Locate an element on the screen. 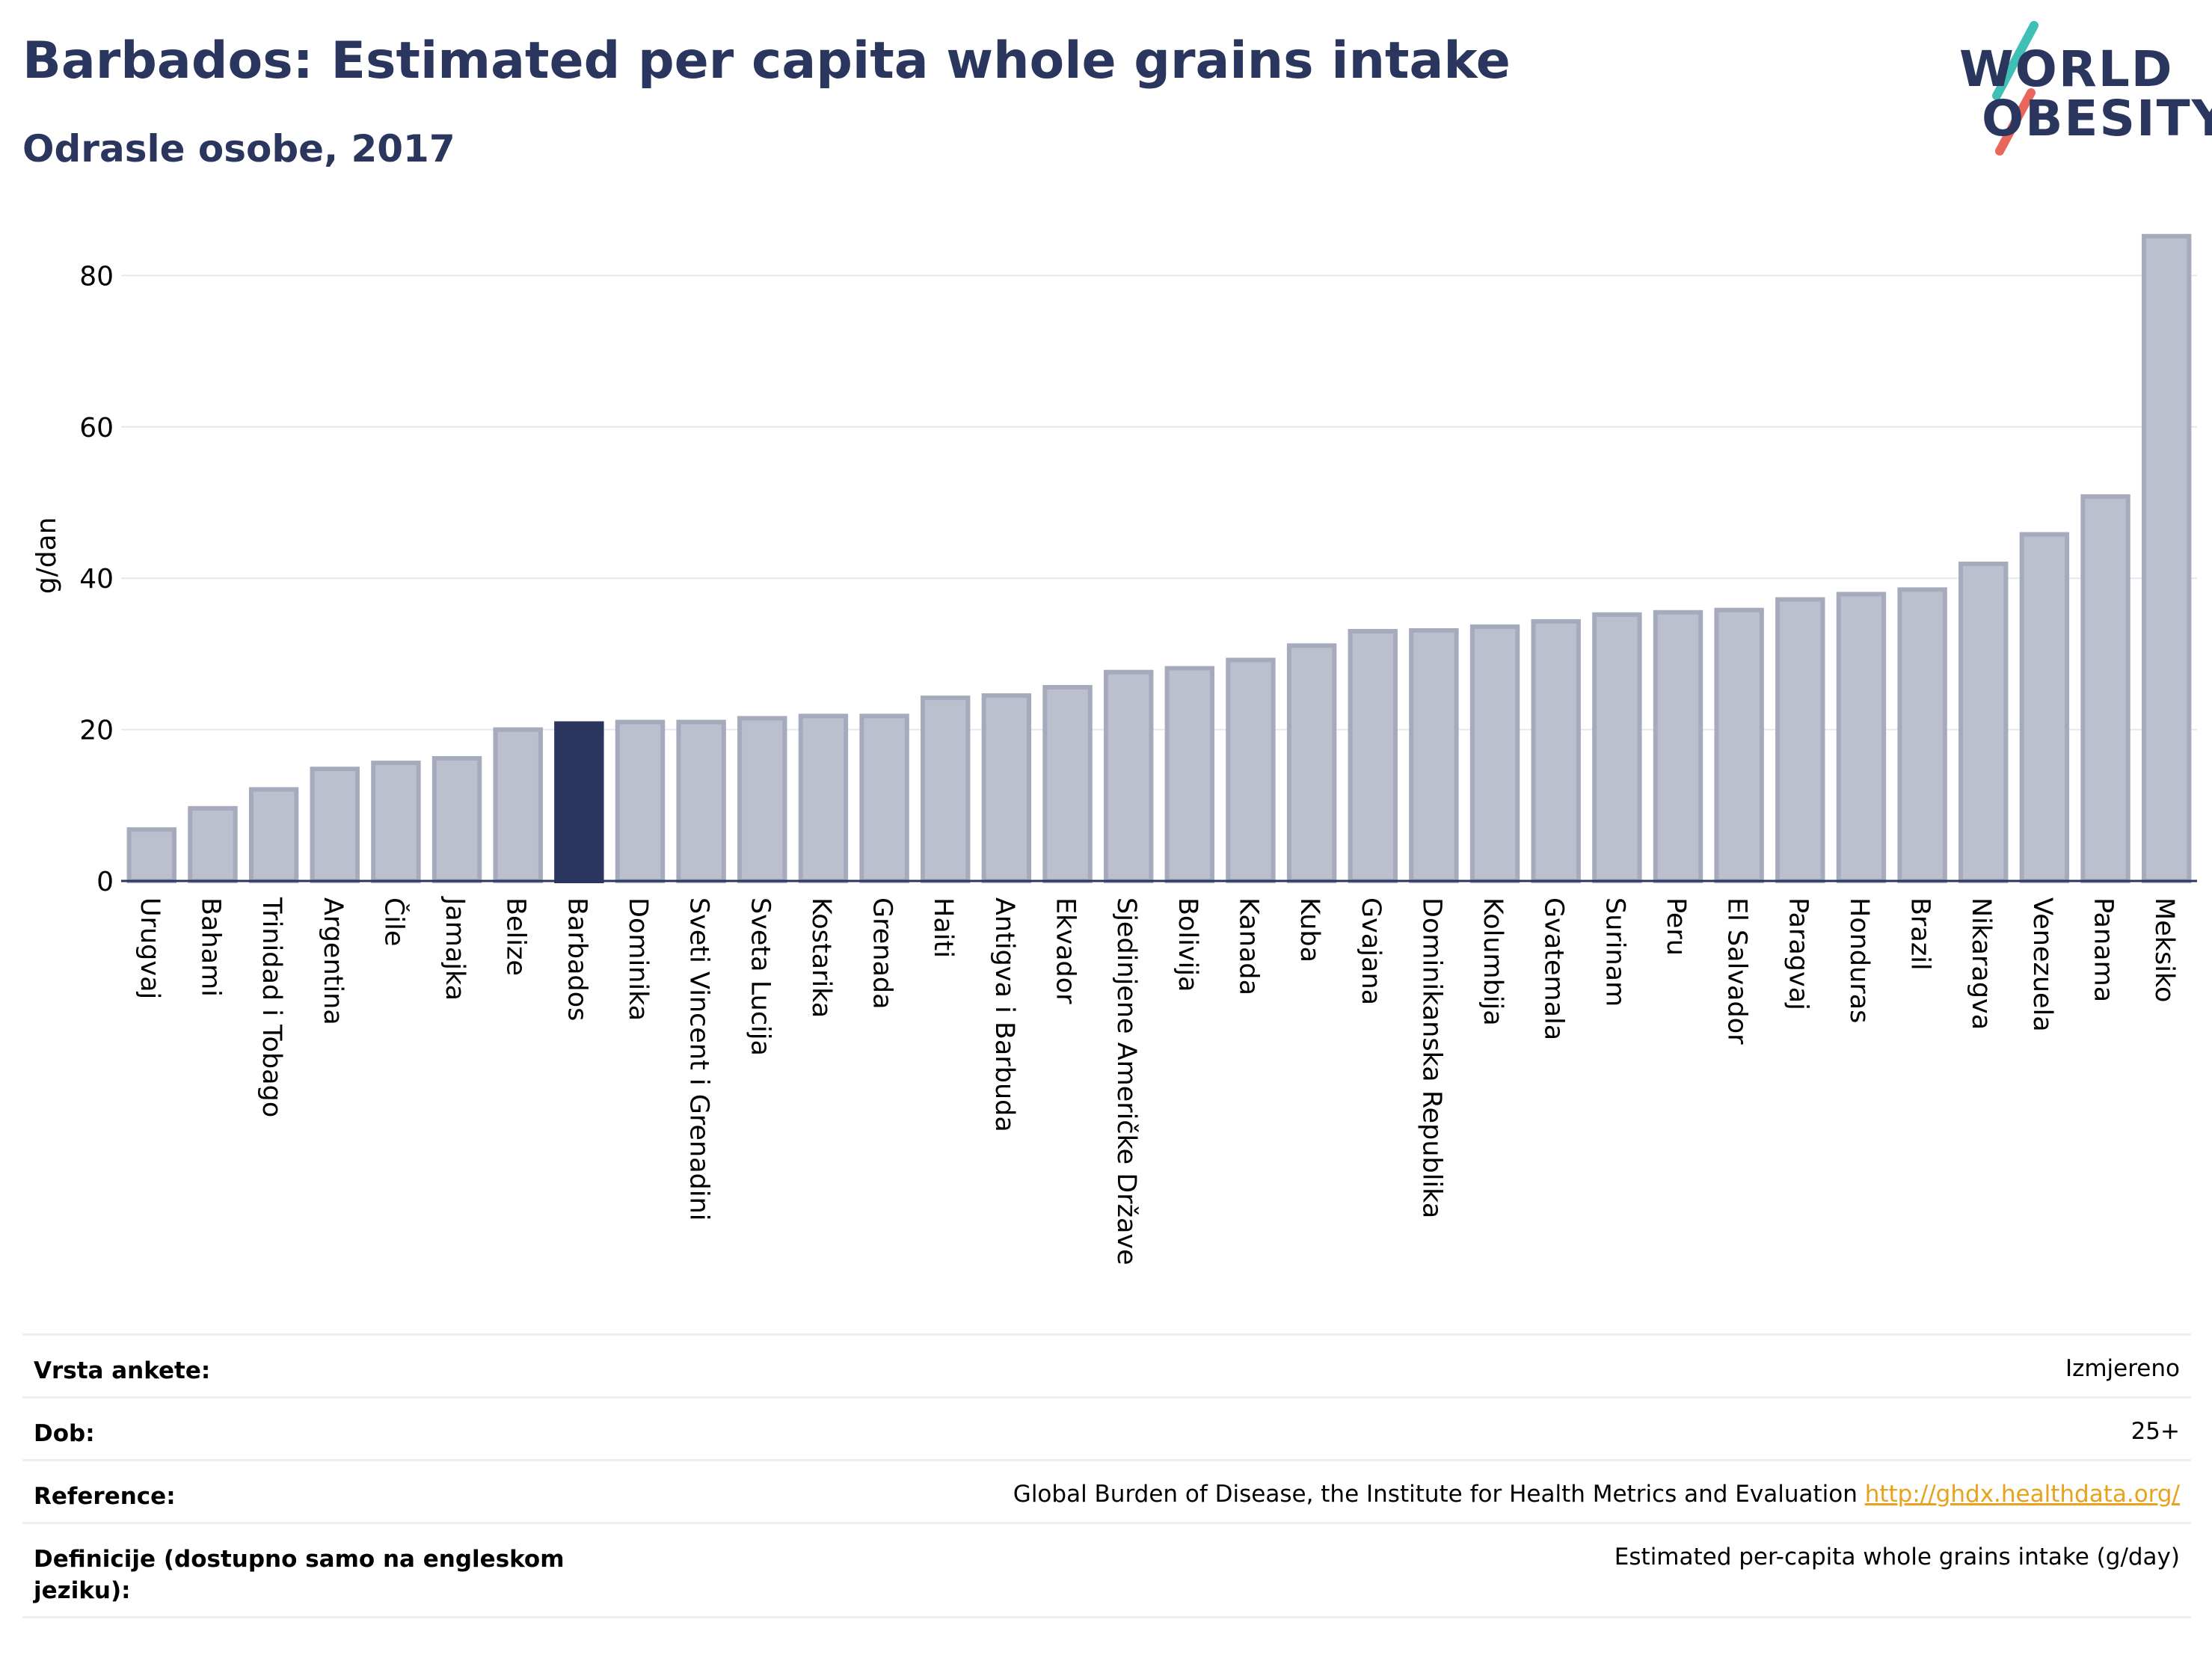  bar-kolumbija is located at coordinates (1494, 754).